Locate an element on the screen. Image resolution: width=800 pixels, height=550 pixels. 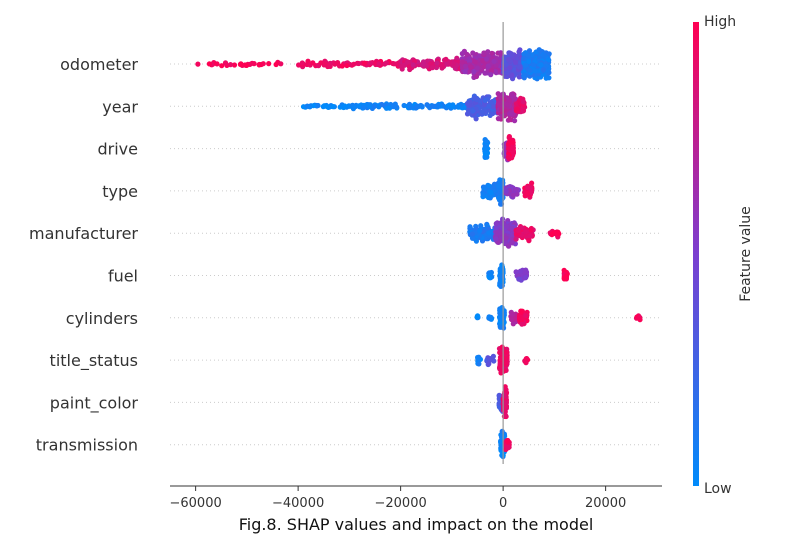
feature-label-paint_color: paint_color is located at coordinates (94, 403).